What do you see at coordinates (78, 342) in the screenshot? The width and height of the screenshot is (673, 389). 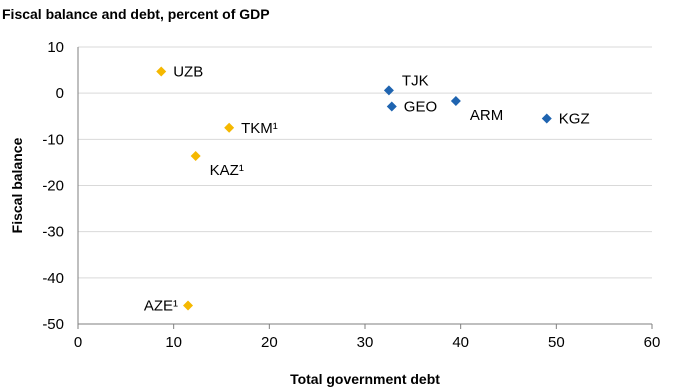 I see `x-tick-label: 0` at bounding box center [78, 342].